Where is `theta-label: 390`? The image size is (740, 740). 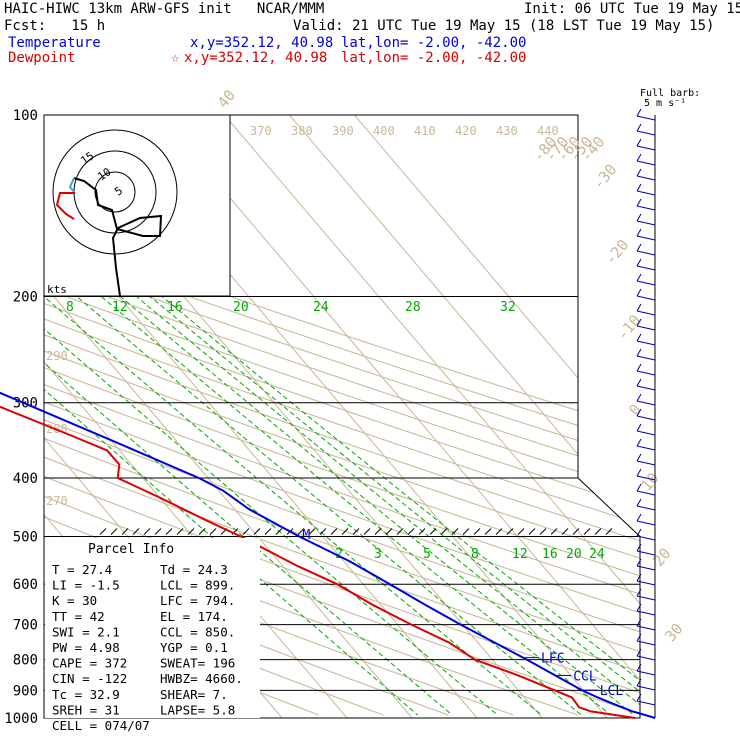
theta-label: 390 is located at coordinates (343, 131).